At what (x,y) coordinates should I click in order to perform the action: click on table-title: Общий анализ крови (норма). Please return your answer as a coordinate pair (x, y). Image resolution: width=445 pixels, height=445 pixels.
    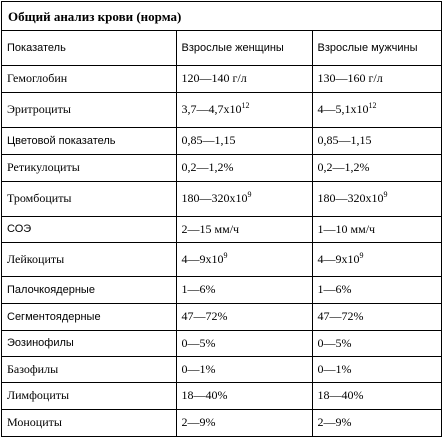
    Looking at the image, I should click on (221, 16).